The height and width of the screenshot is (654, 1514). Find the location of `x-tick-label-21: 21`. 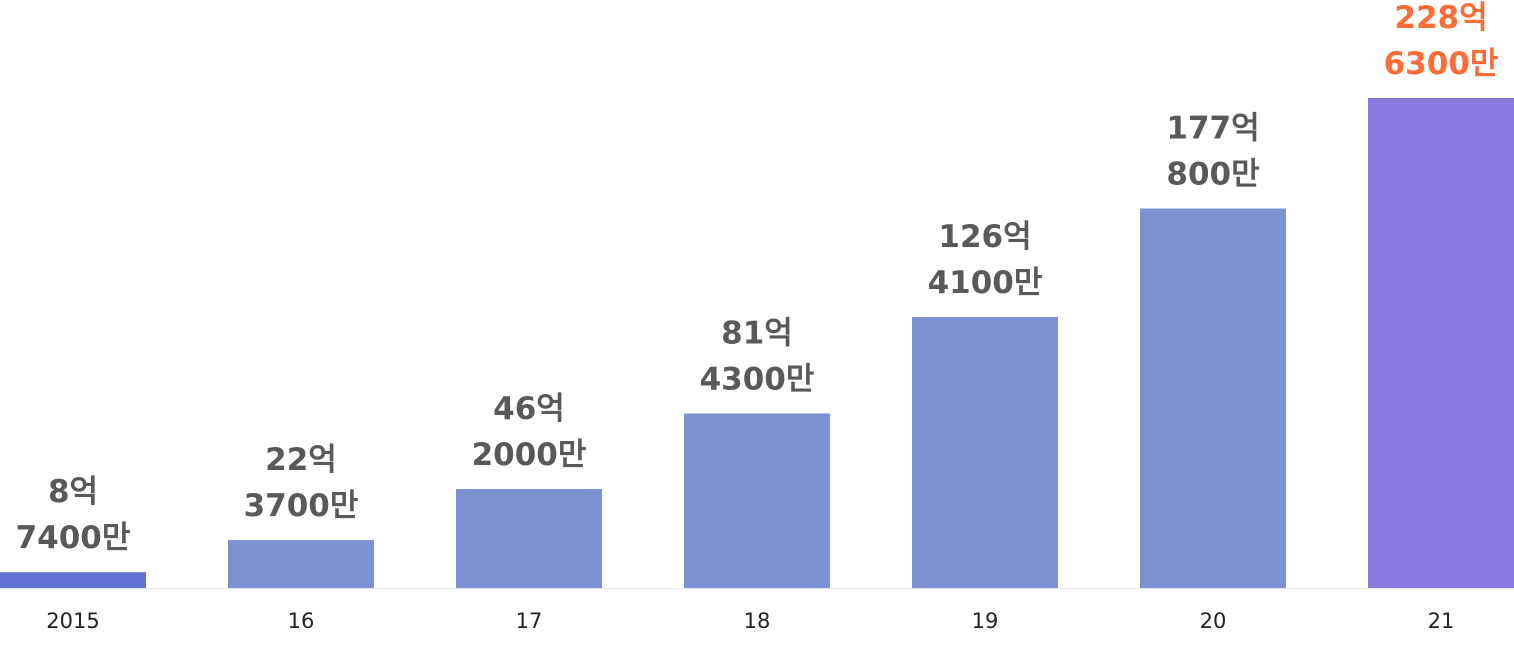

x-tick-label-21: 21 is located at coordinates (1441, 621).